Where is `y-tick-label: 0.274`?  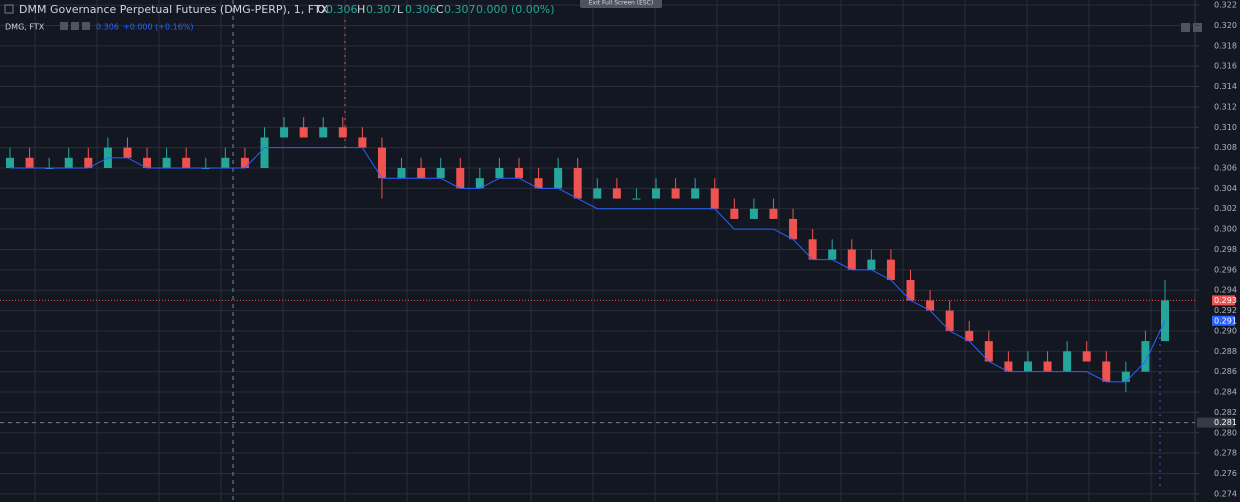
y-tick-label: 0.274 is located at coordinates (1225, 493).